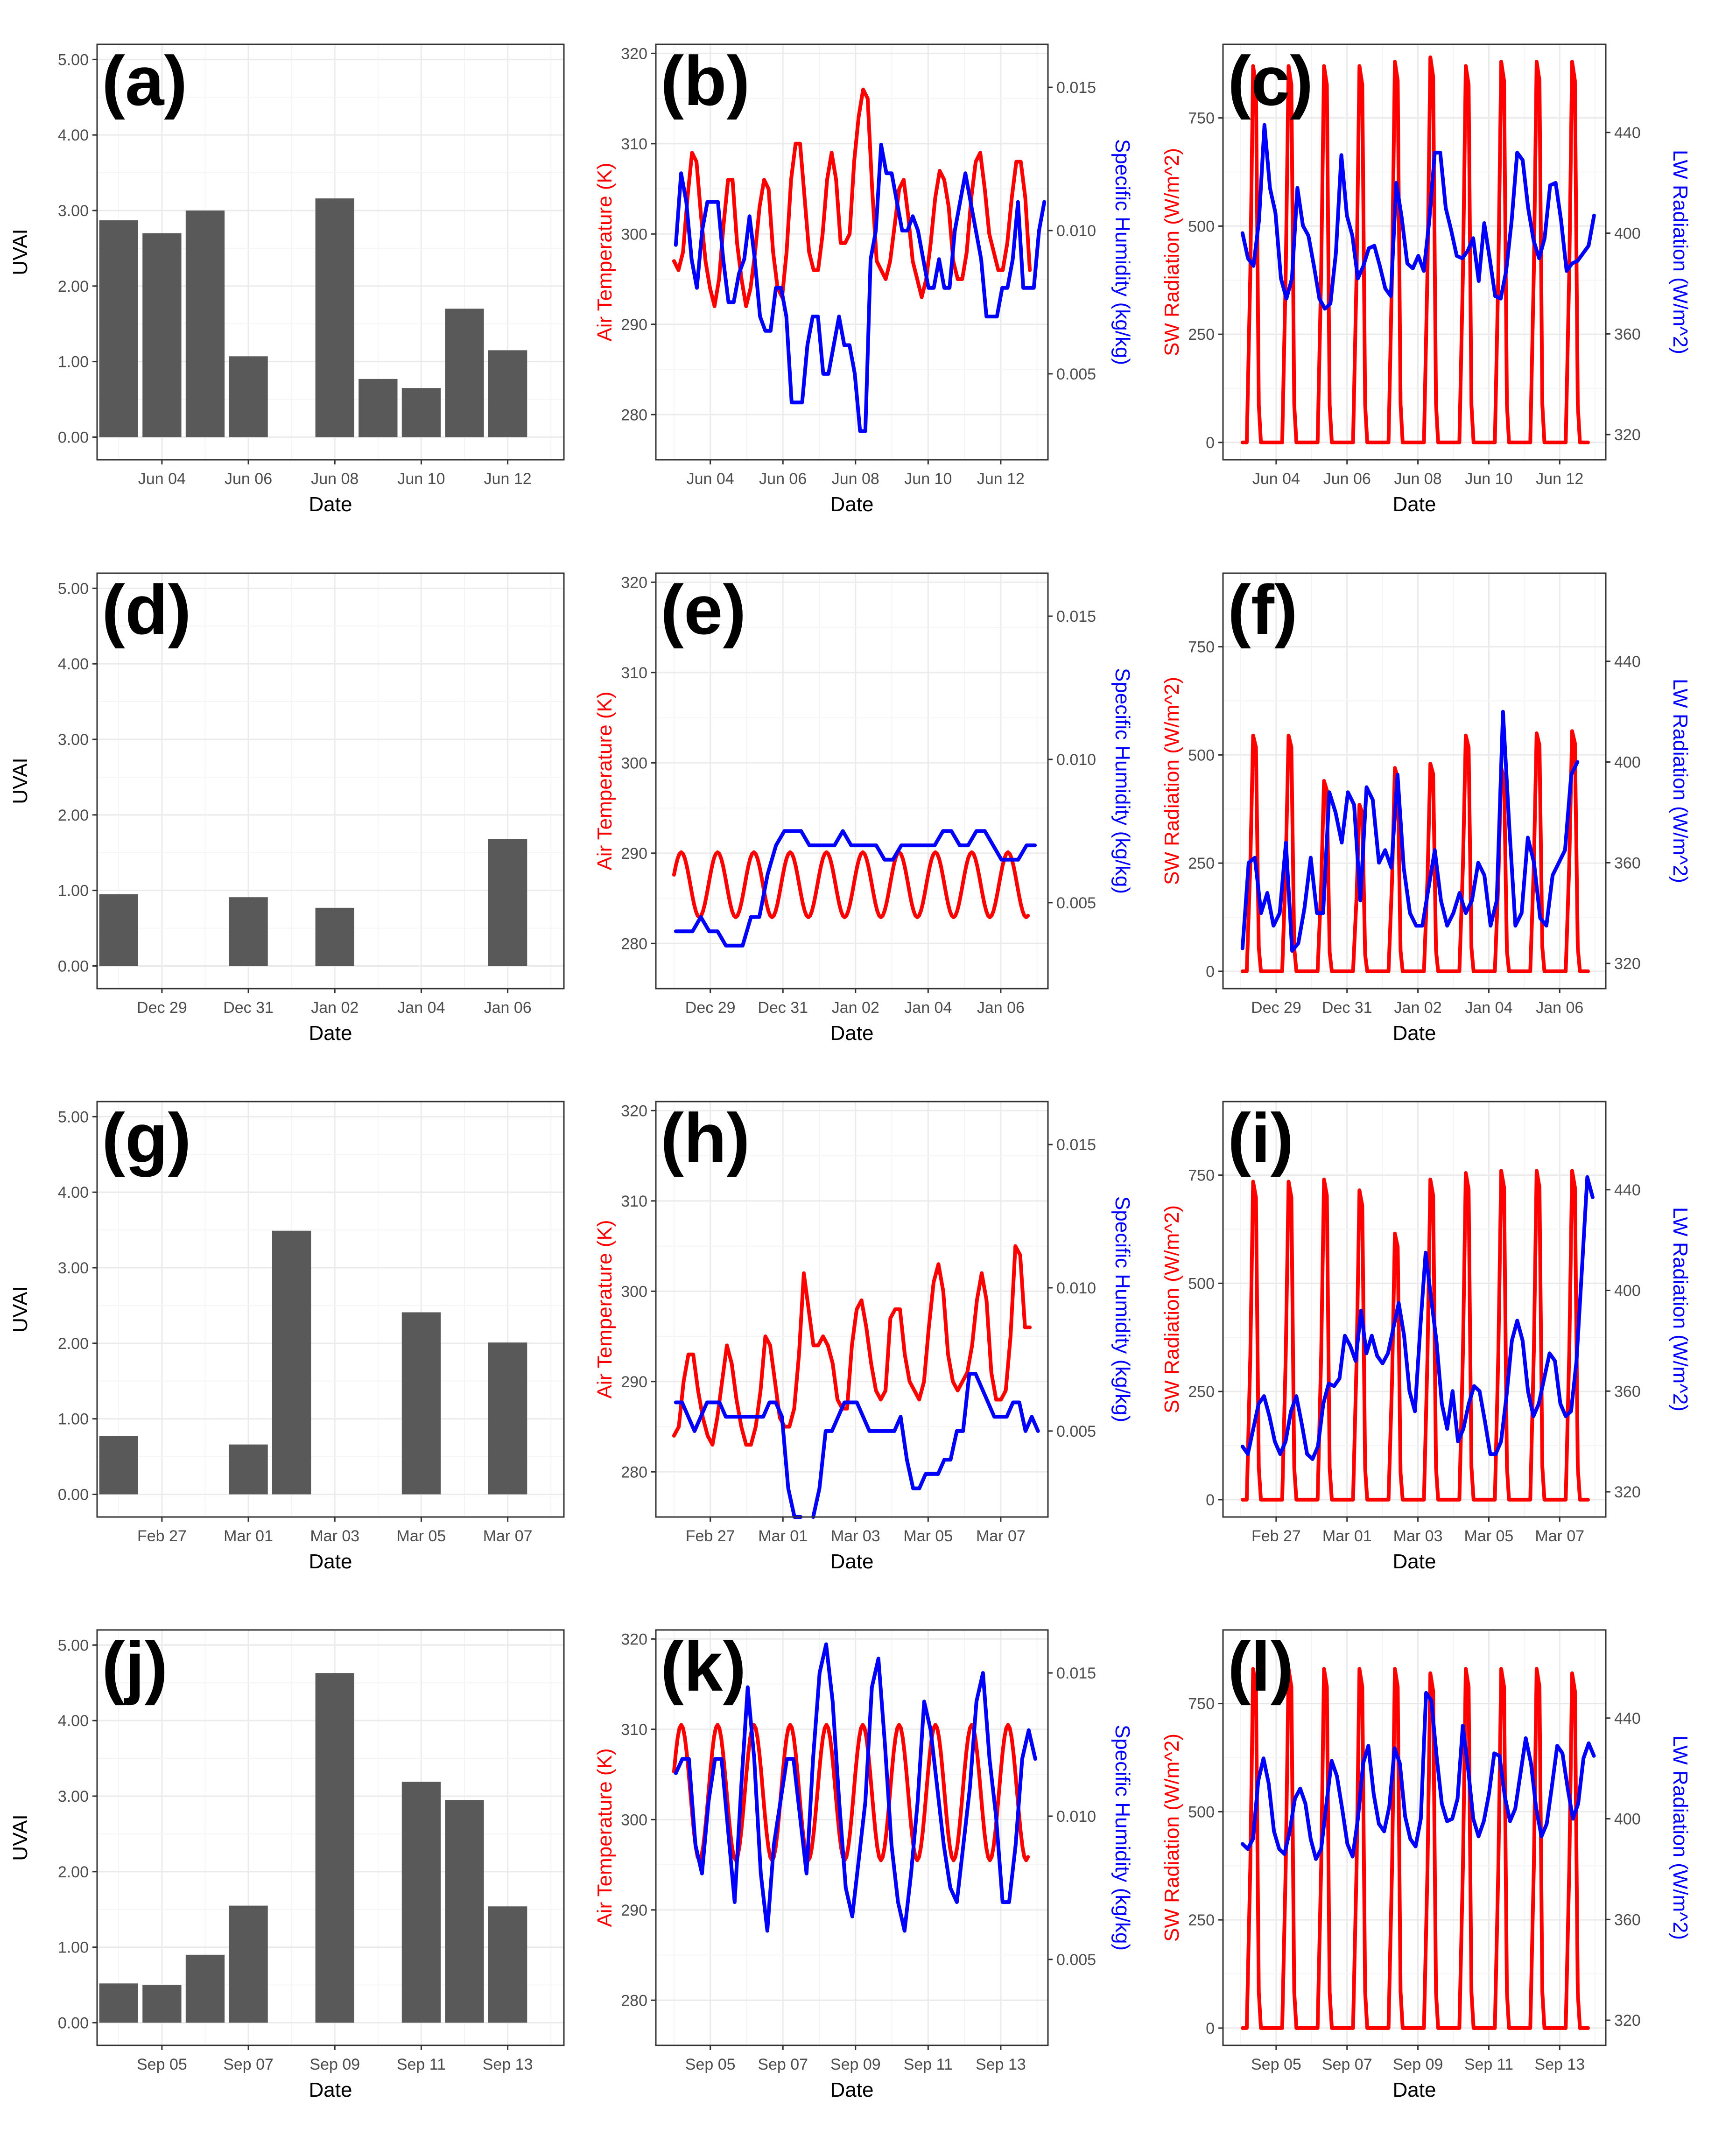 The width and height of the screenshot is (1715, 2156). I want to click on y-right-axis-title: Specific Humidity (kg/kg), so click(1123, 1838).